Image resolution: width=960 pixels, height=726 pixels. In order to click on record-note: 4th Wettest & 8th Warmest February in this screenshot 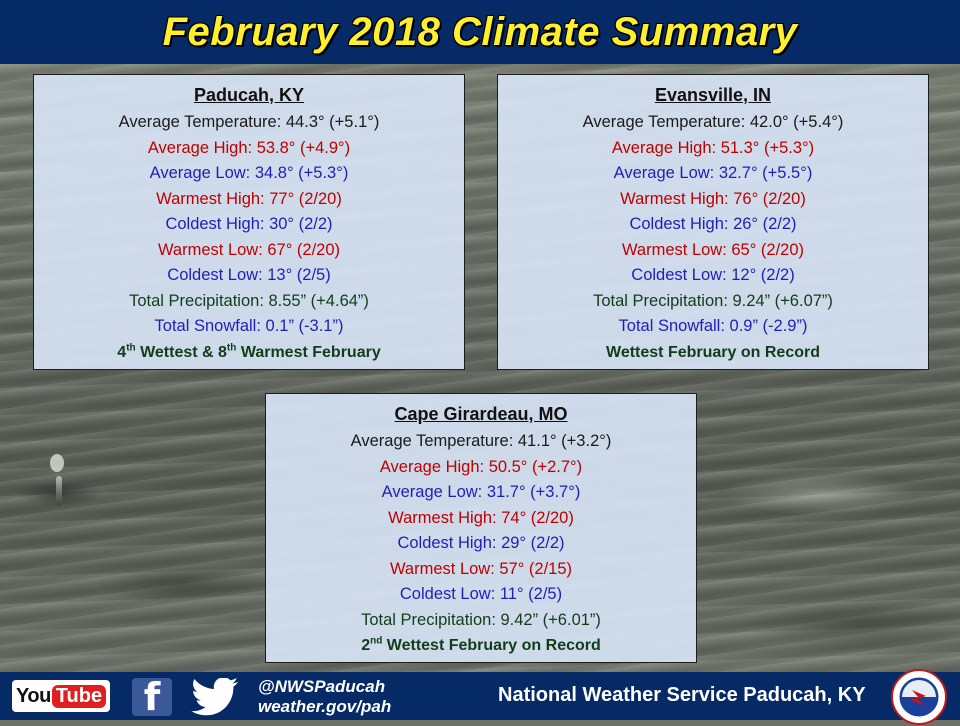, I will do `click(249, 353)`.